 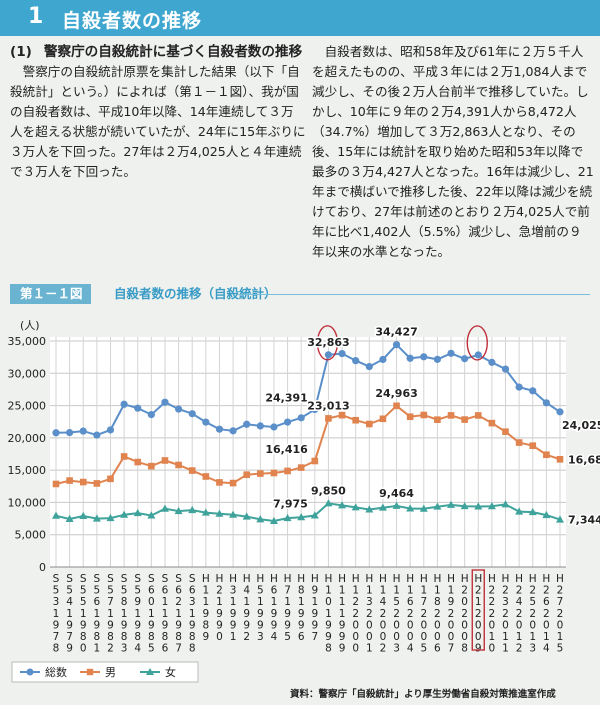 What do you see at coordinates (27, 373) in the screenshot?
I see `y-tick-label: 30,000` at bounding box center [27, 373].